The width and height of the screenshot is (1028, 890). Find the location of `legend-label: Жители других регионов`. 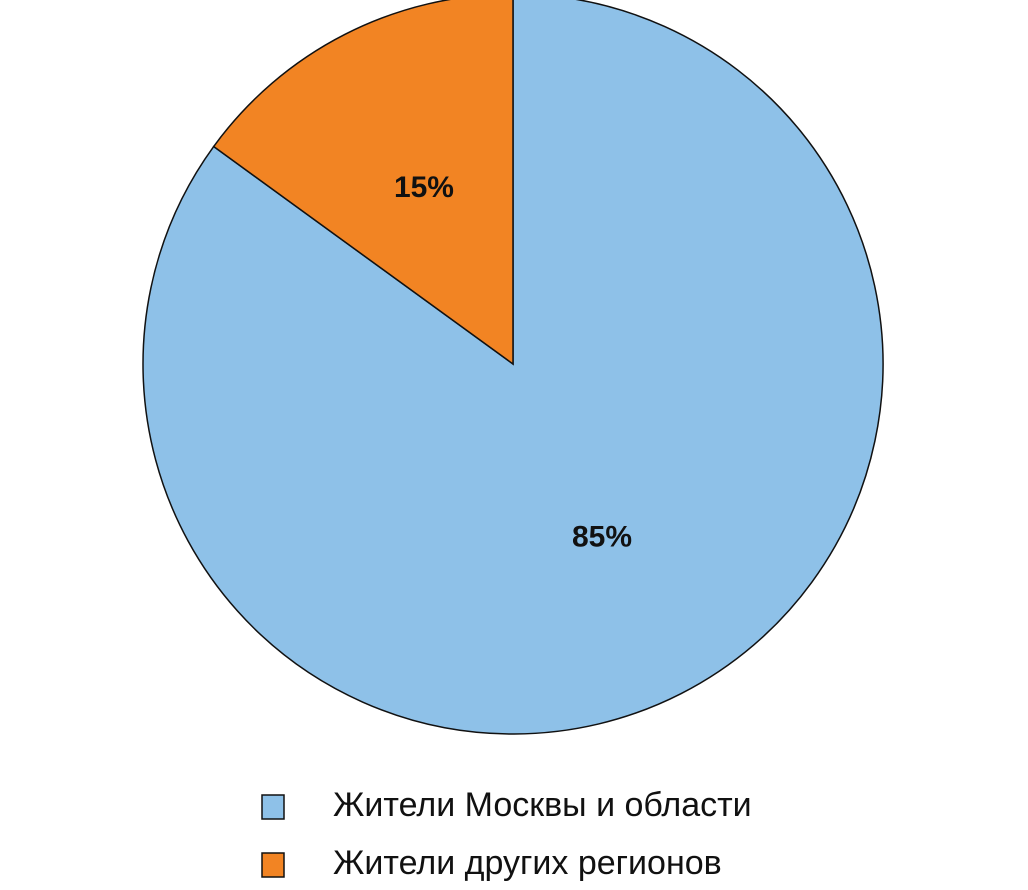

legend-label: Жители других регионов is located at coordinates (527, 863).